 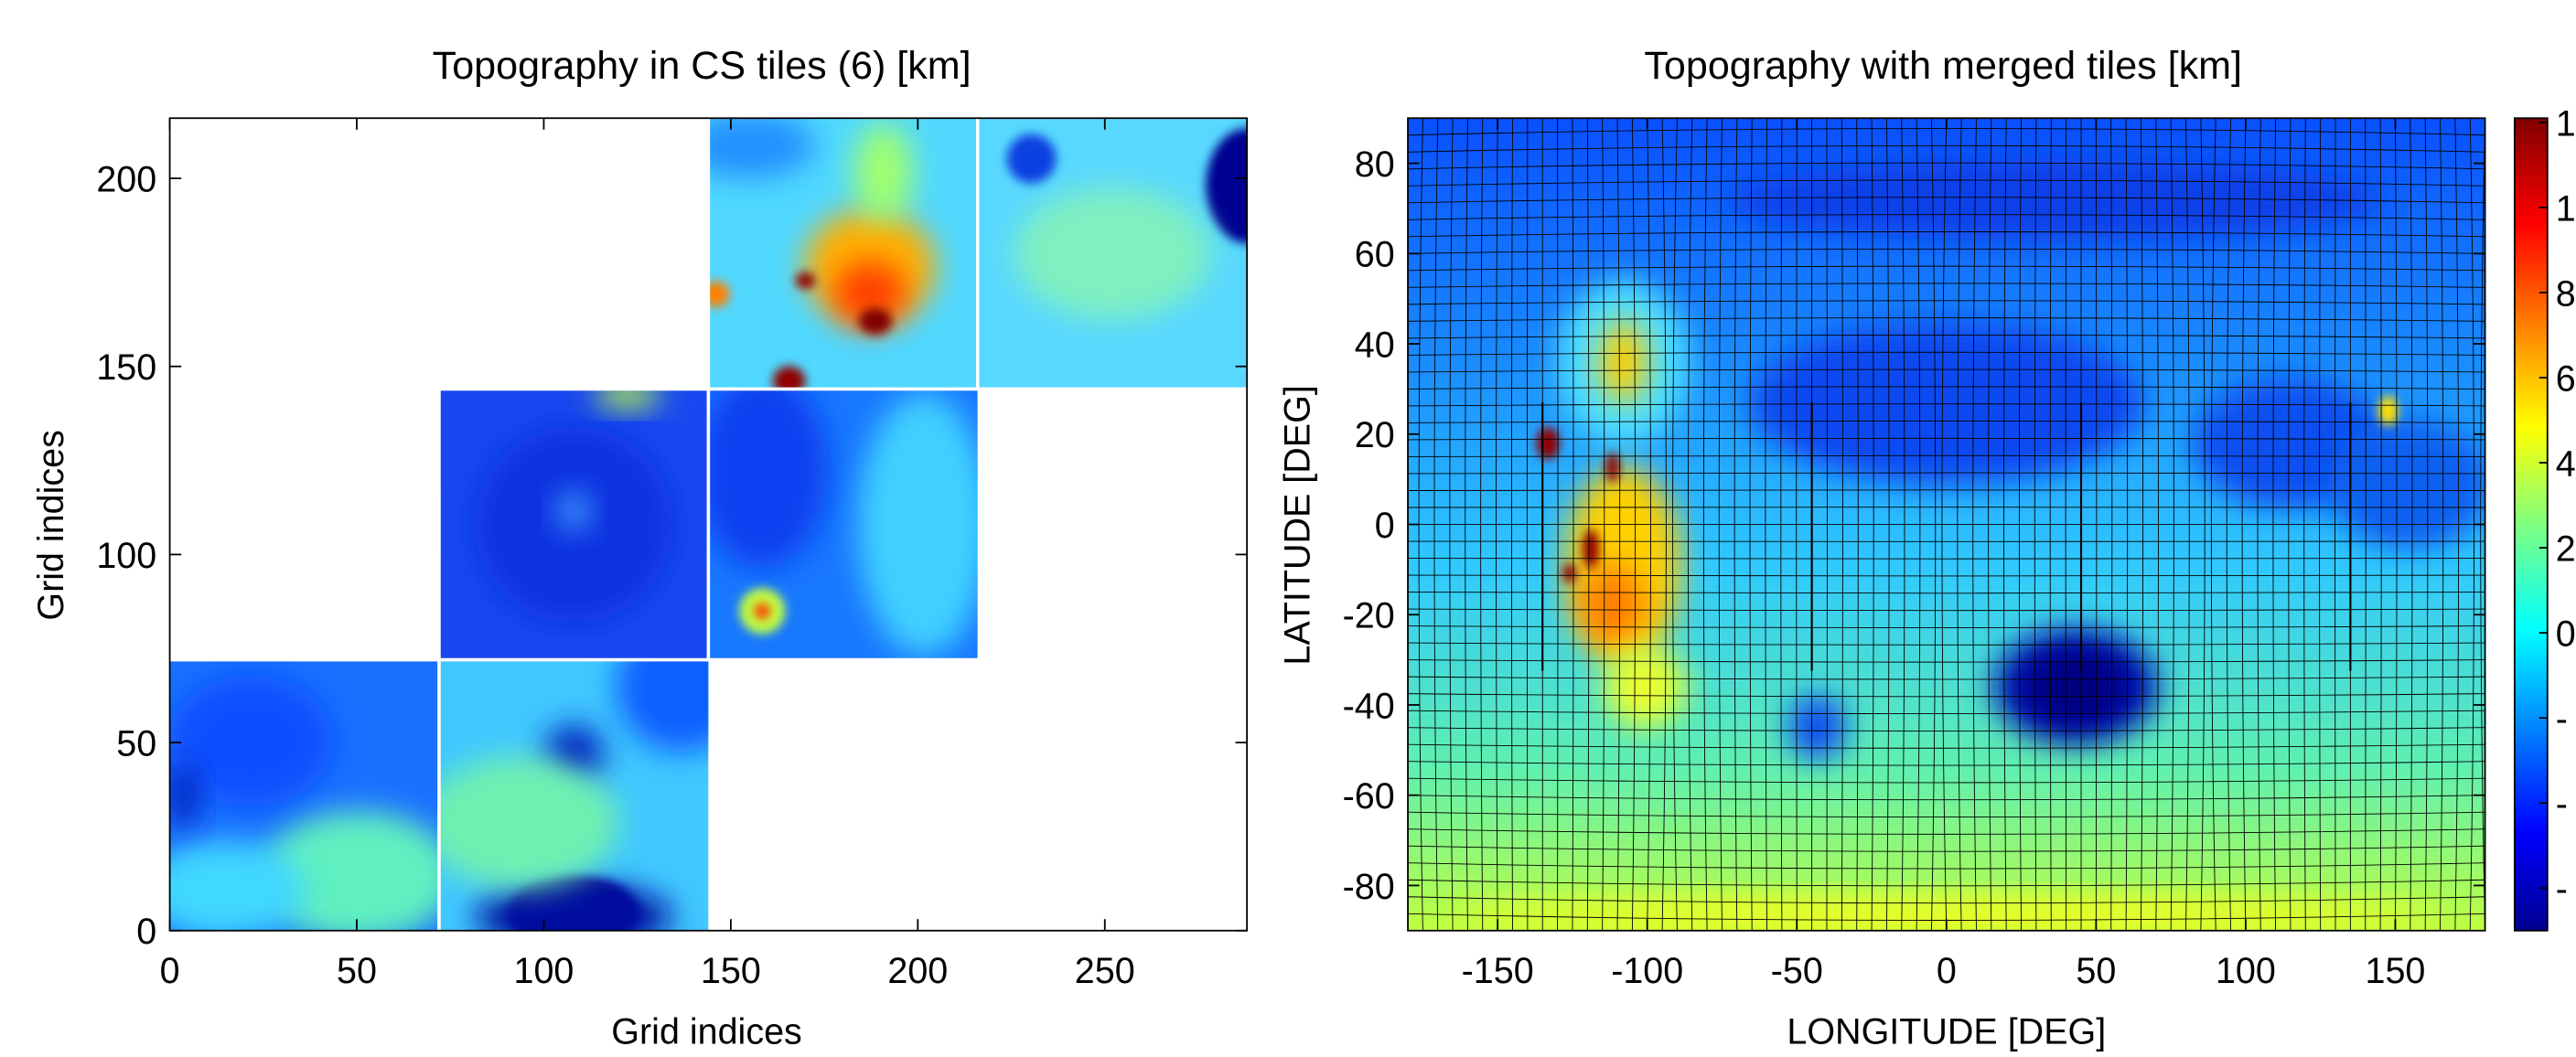 I want to click on y-tick-label: 40, so click(x=1375, y=345).